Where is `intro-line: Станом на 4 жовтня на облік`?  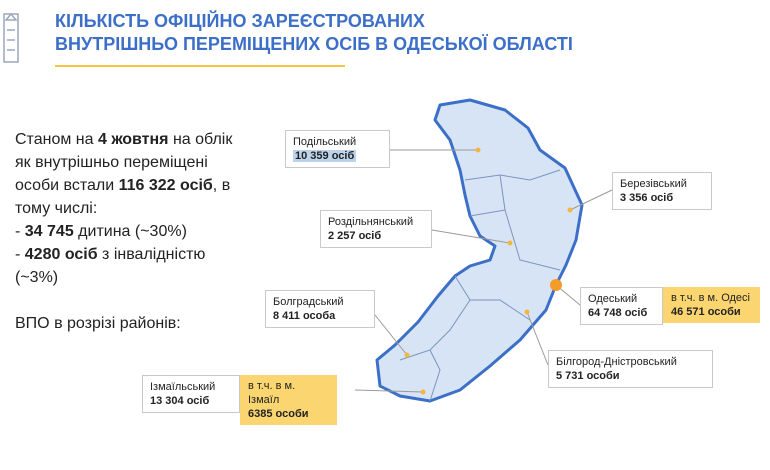
intro-line: Станом на 4 жовтня на облік is located at coordinates (123, 139).